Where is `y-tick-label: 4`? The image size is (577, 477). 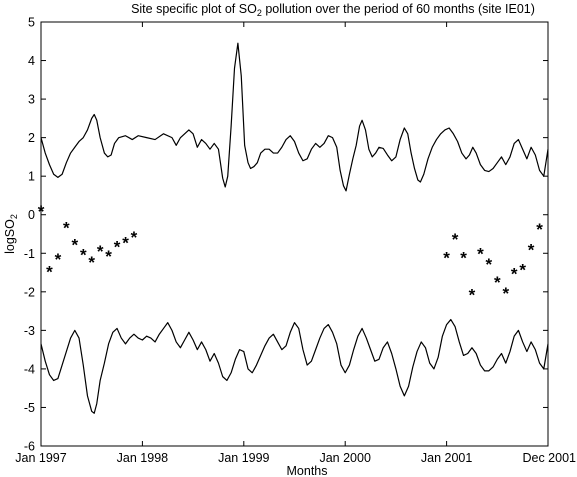
y-tick-label: 4 is located at coordinates (31, 61).